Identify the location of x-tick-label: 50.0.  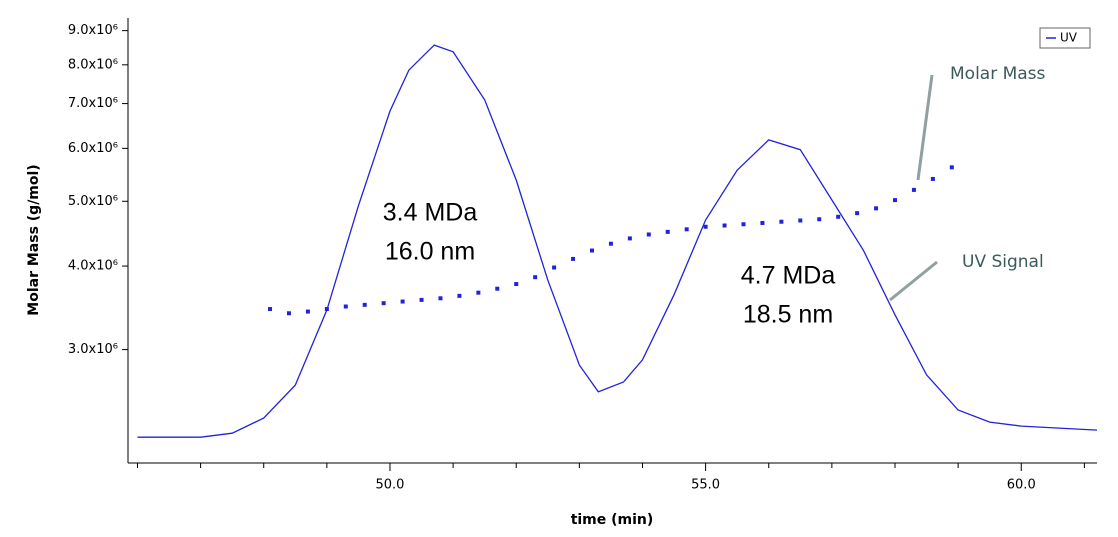
(390, 485).